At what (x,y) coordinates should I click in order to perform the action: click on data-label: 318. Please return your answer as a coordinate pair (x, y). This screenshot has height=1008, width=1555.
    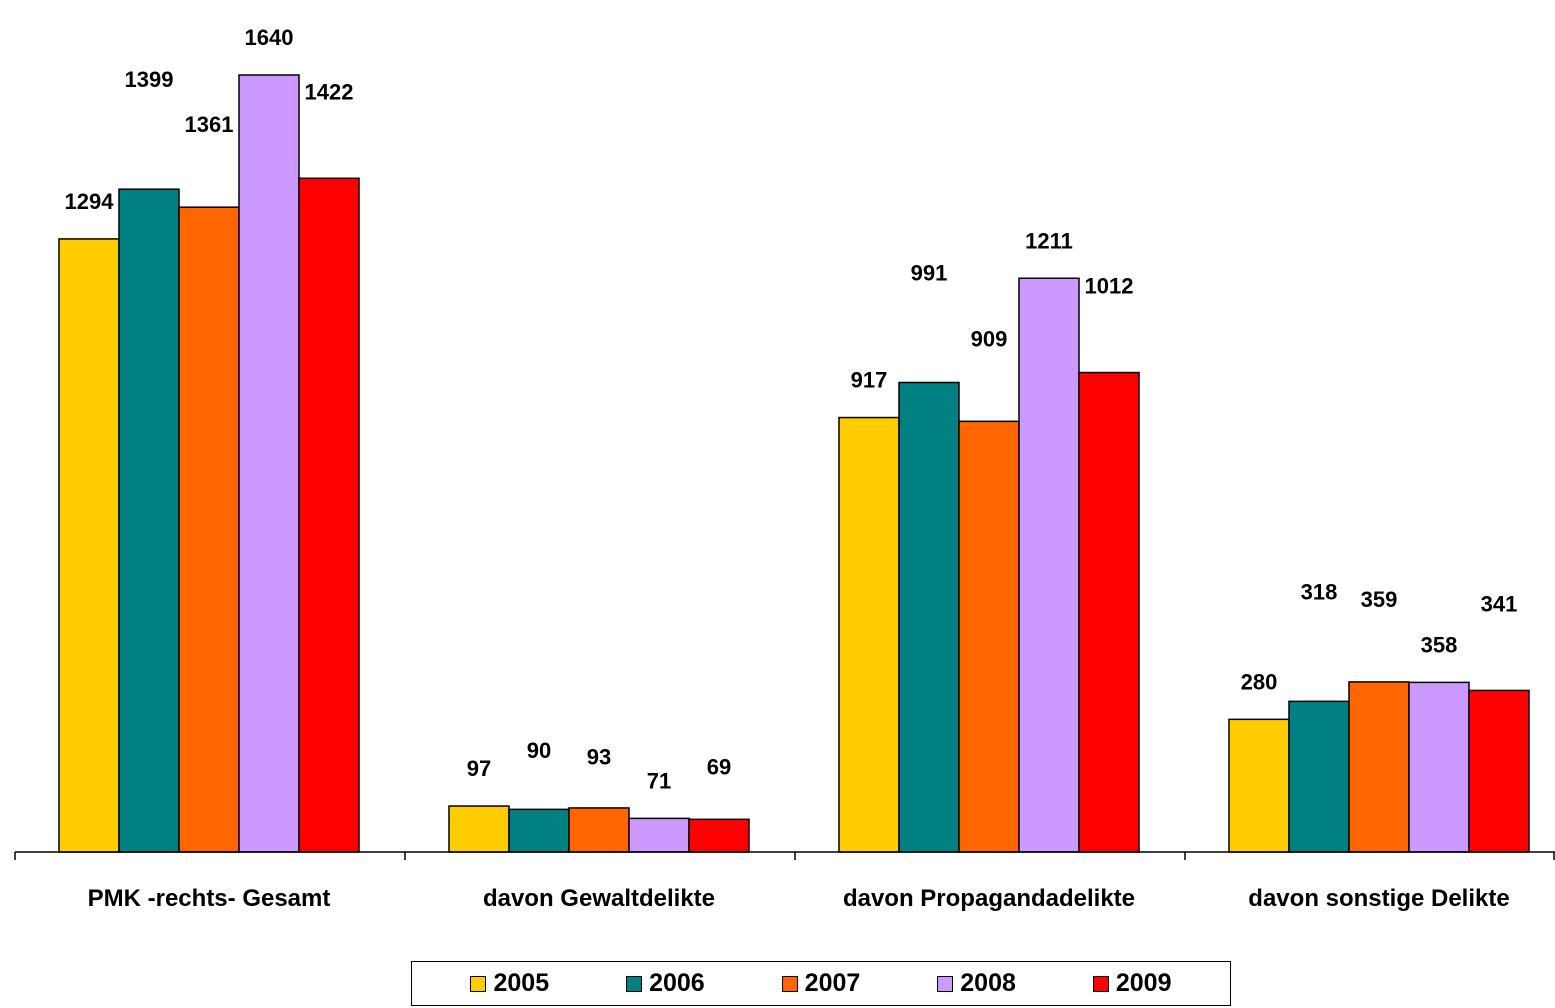
    Looking at the image, I should click on (1319, 591).